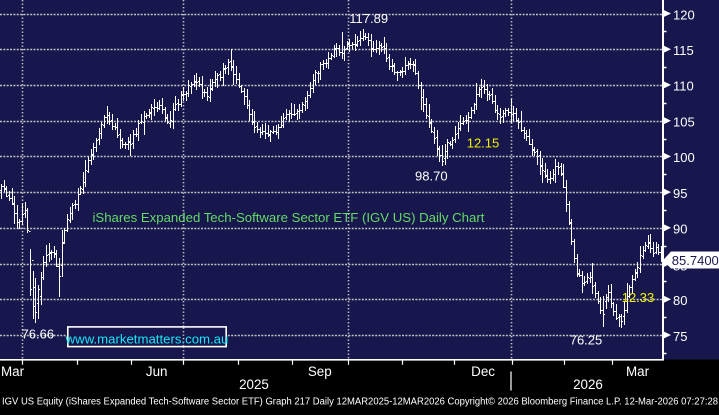  I want to click on svg-text: 110, so click(683, 86).